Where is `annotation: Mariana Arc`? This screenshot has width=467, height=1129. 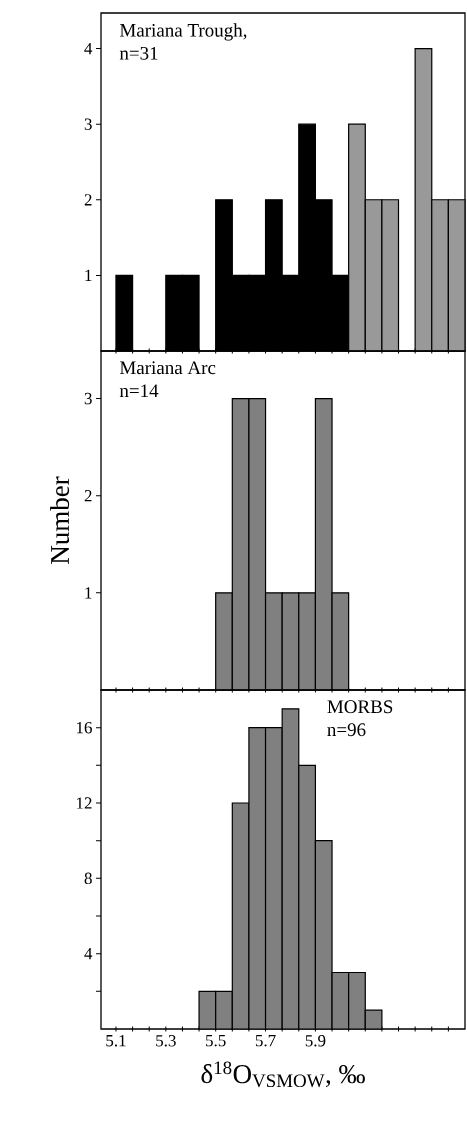 annotation: Mariana Arc is located at coordinates (167, 368).